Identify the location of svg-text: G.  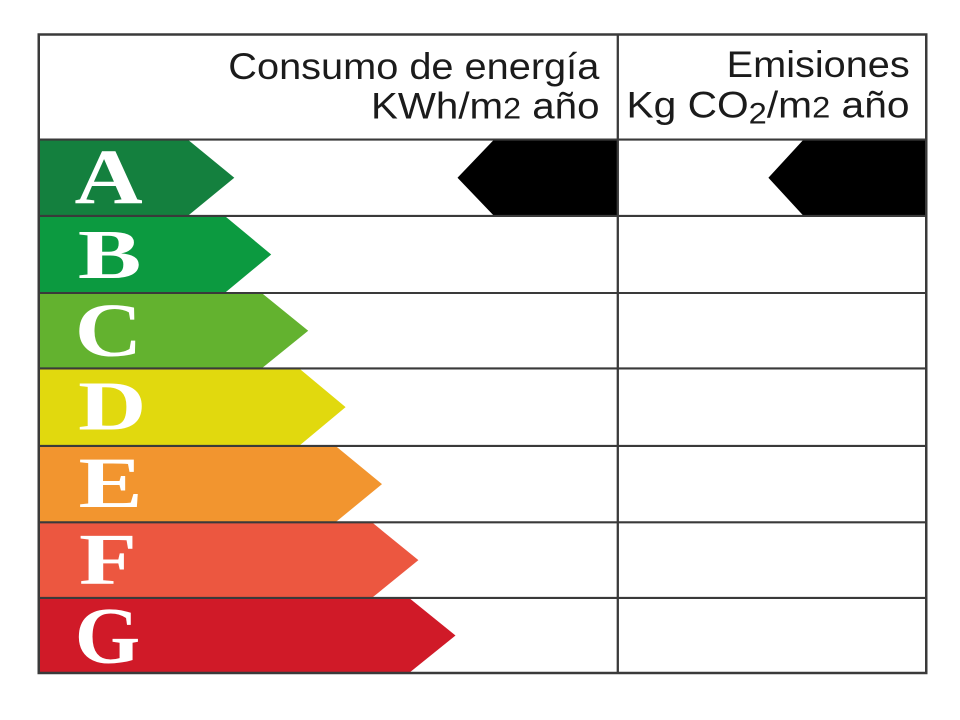
(107, 635).